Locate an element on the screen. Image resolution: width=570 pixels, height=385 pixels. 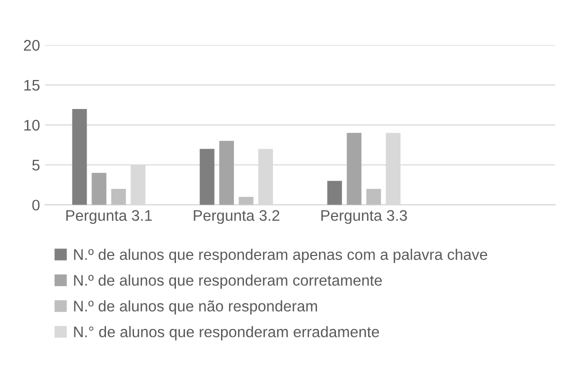
legend-label: N.º de alunos que não responderam is located at coordinates (195, 307).